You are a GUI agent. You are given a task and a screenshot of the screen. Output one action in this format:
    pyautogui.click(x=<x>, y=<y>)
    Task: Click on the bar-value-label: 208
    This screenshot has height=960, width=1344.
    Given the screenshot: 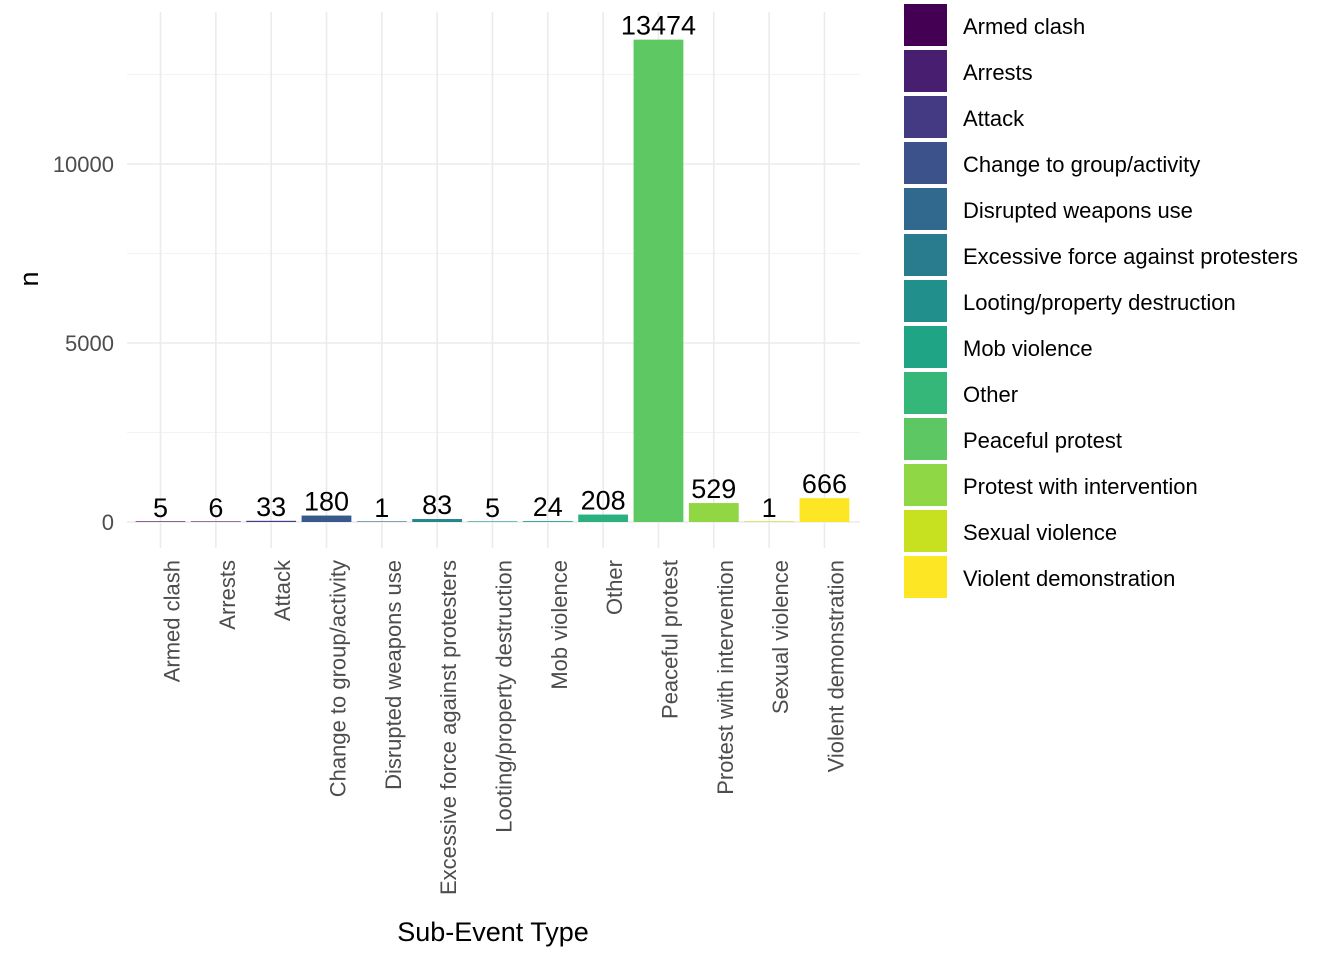 What is the action you would take?
    pyautogui.click(x=603, y=501)
    